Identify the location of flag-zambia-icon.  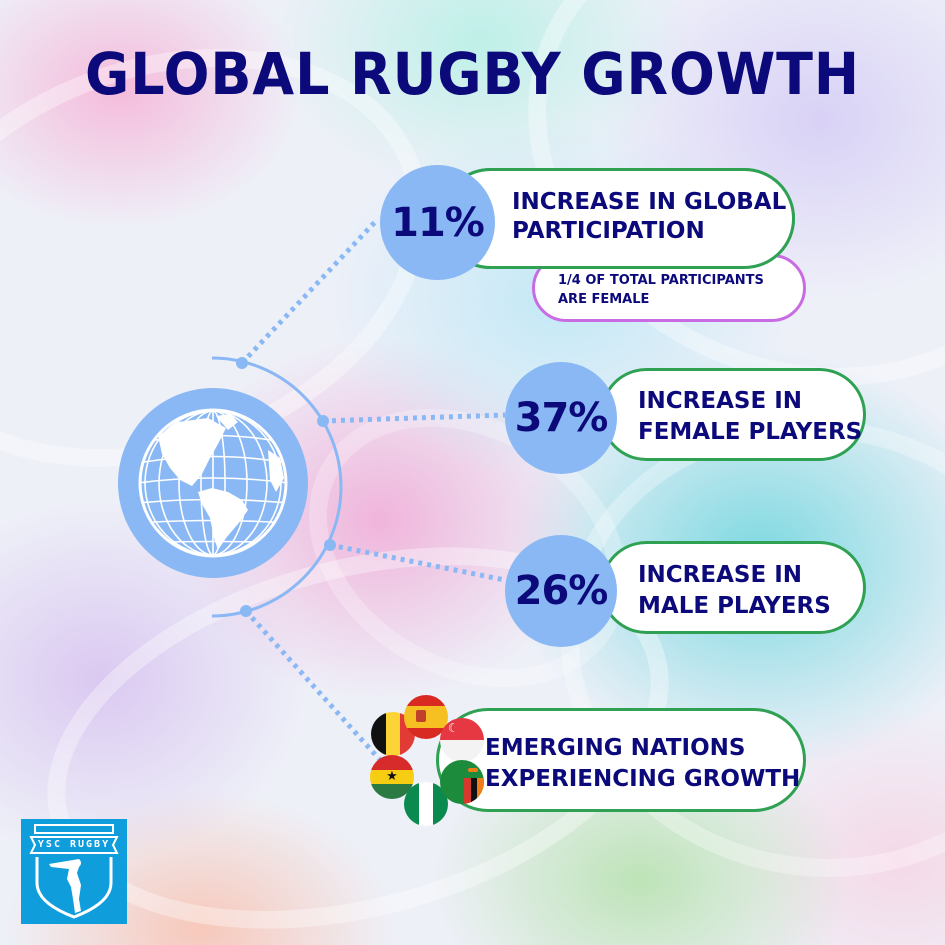
(462, 782).